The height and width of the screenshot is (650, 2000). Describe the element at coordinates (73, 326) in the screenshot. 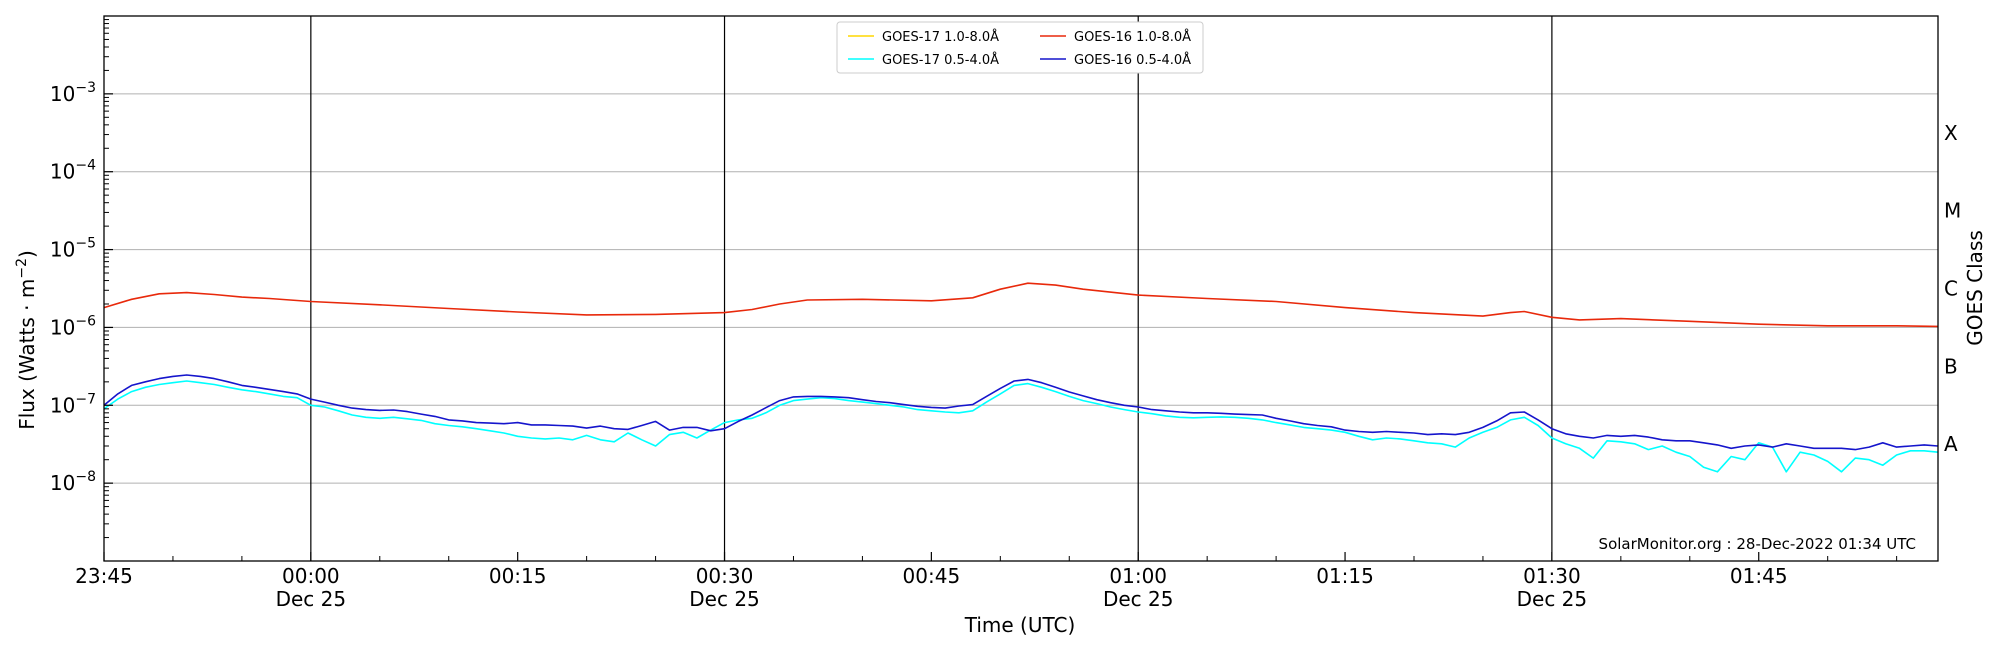

I see `y-tick-label: 10⁻⁶` at that location.